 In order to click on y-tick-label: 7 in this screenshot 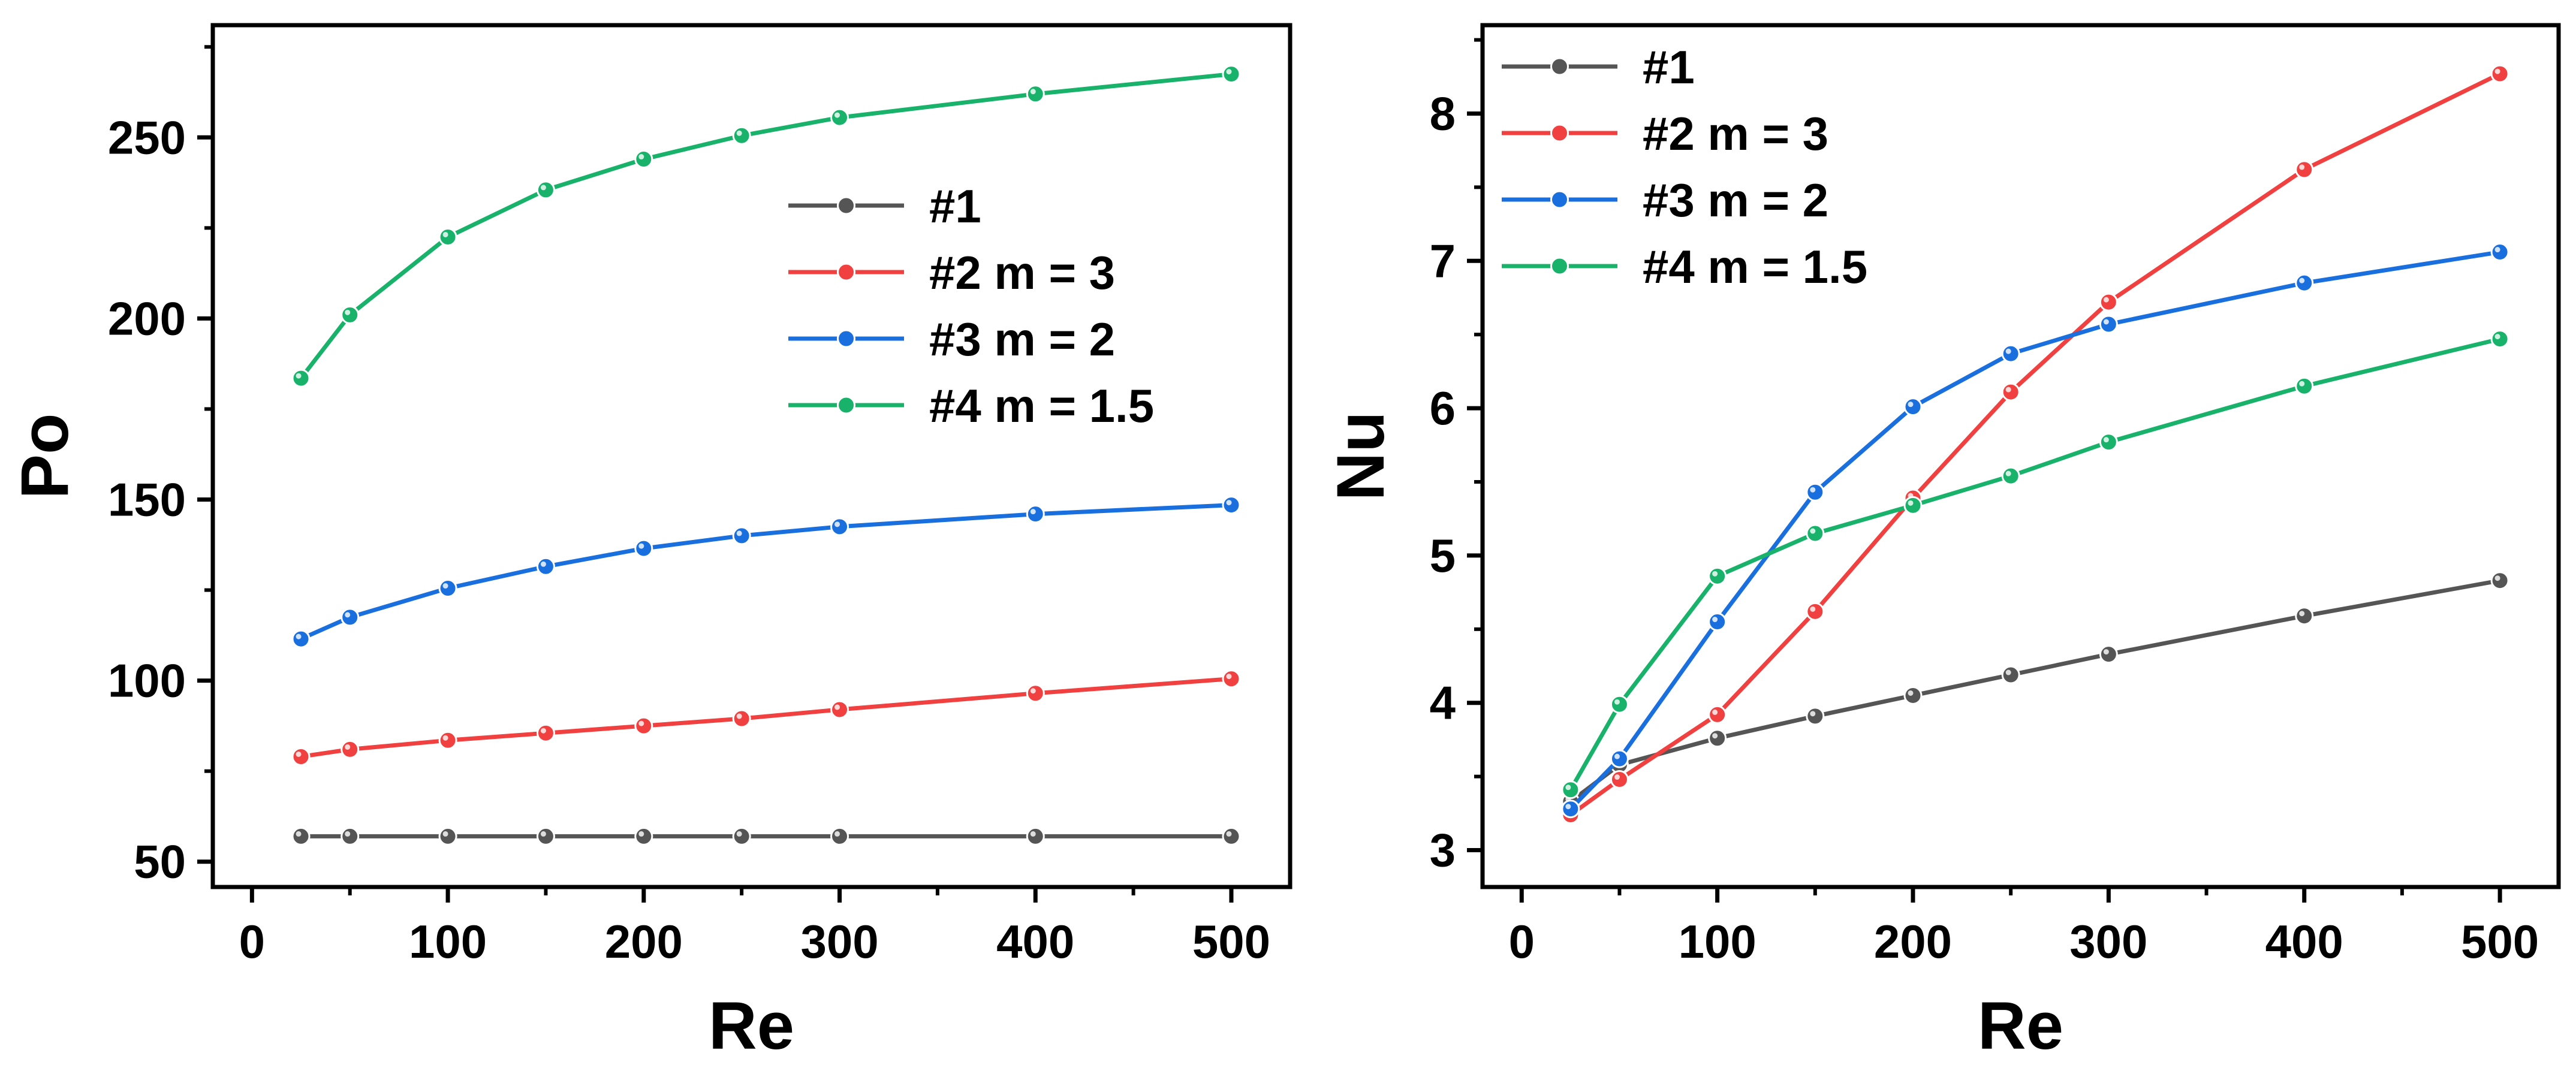, I will do `click(1443, 260)`.